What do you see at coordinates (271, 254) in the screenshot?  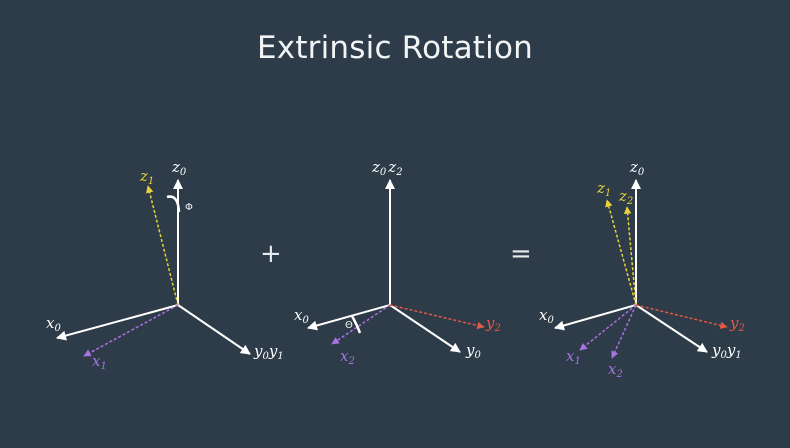 I see `plus-operator: +` at bounding box center [271, 254].